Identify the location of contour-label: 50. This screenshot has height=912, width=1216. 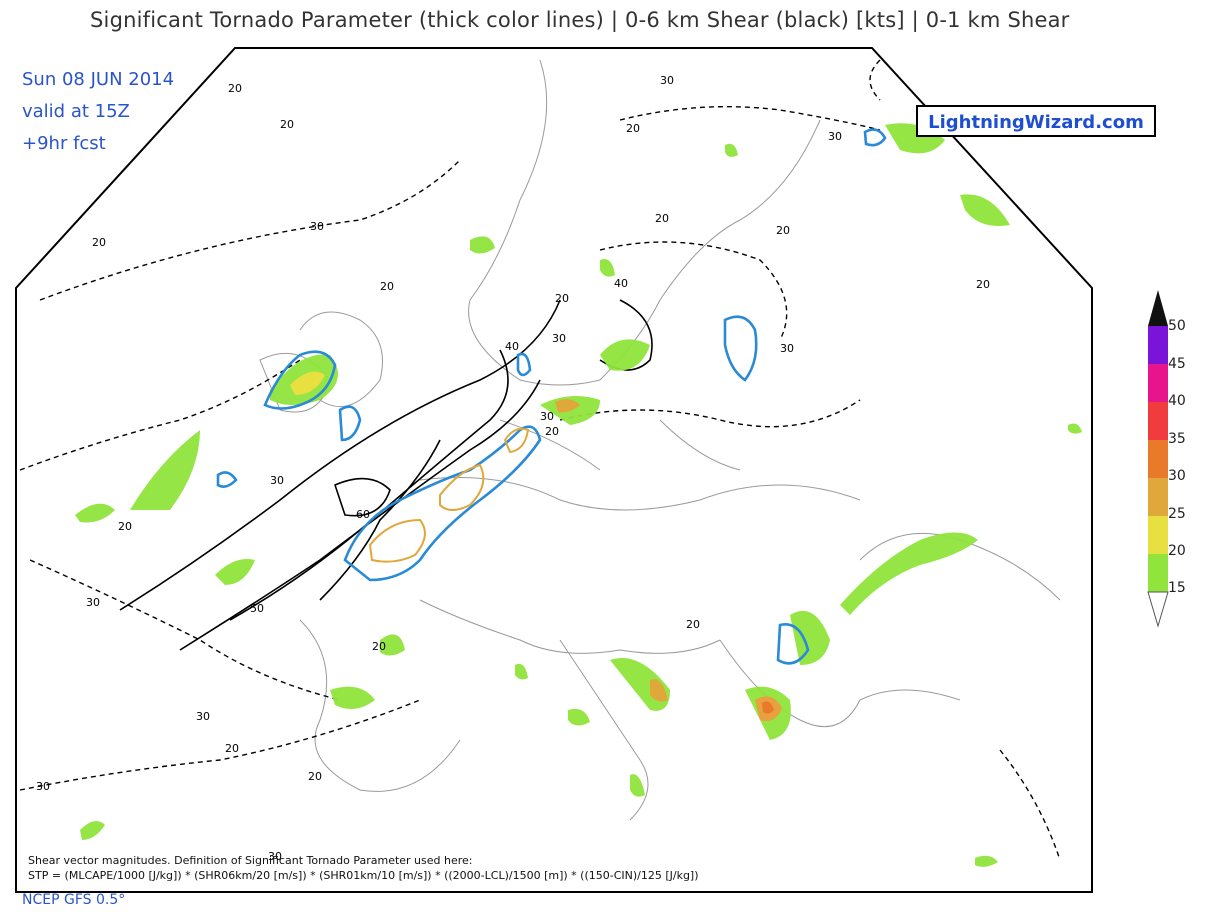
(257, 608).